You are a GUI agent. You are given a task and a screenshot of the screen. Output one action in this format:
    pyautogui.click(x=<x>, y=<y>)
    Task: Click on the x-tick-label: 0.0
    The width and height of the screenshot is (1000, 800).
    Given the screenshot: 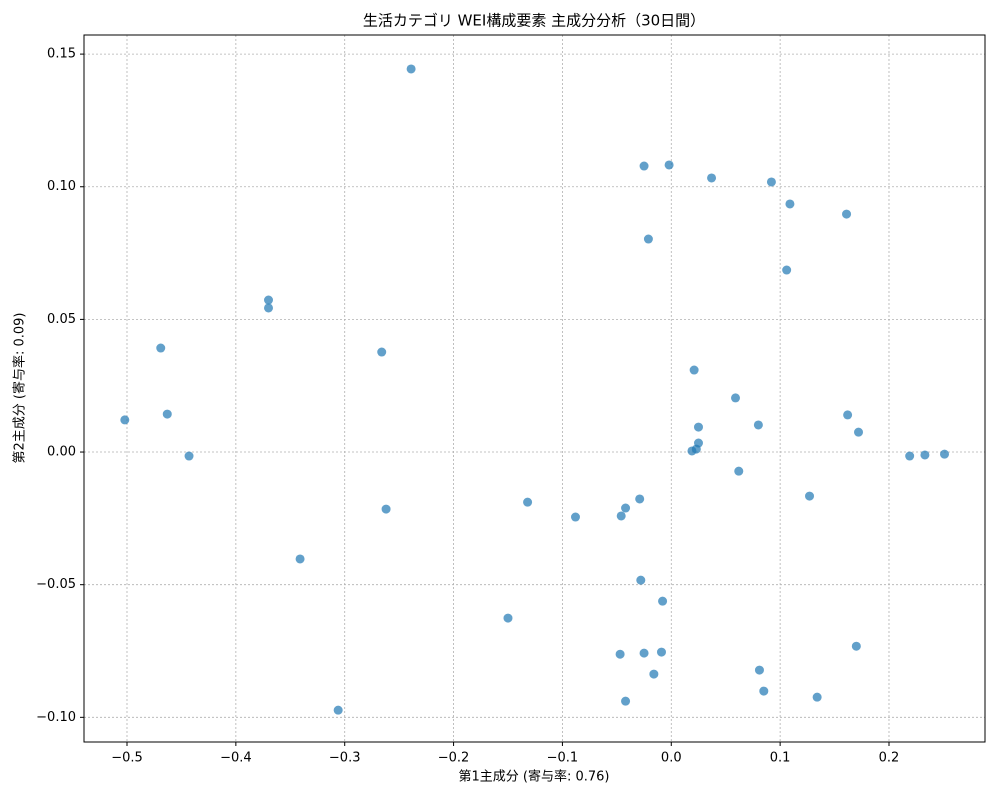 What is the action you would take?
    pyautogui.click(x=671, y=758)
    